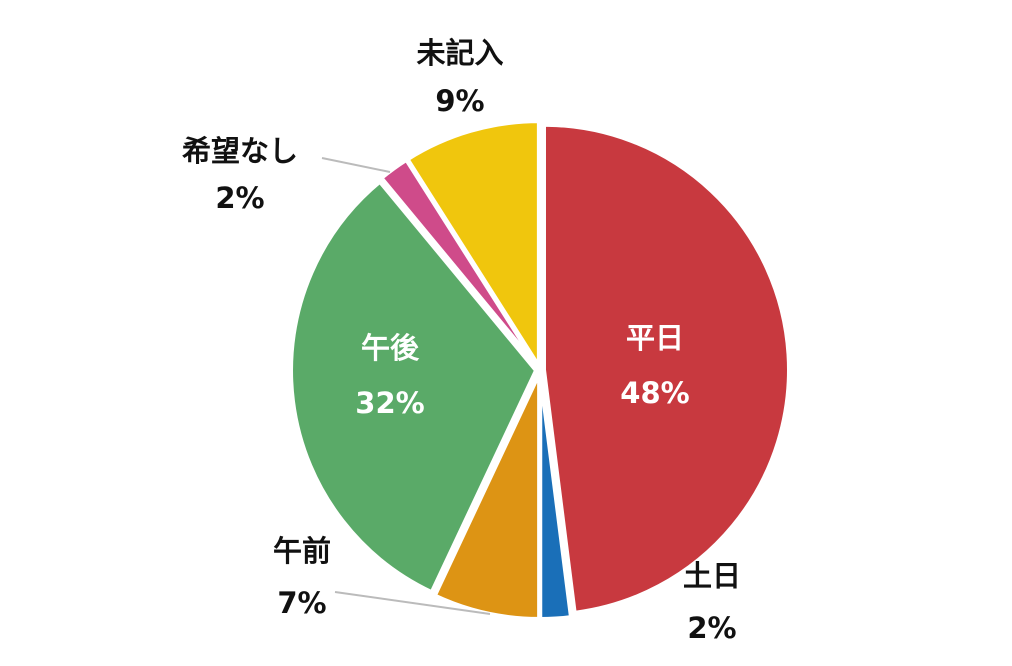 The width and height of the screenshot is (1012, 666). I want to click on value-label: 7%, so click(301, 603).